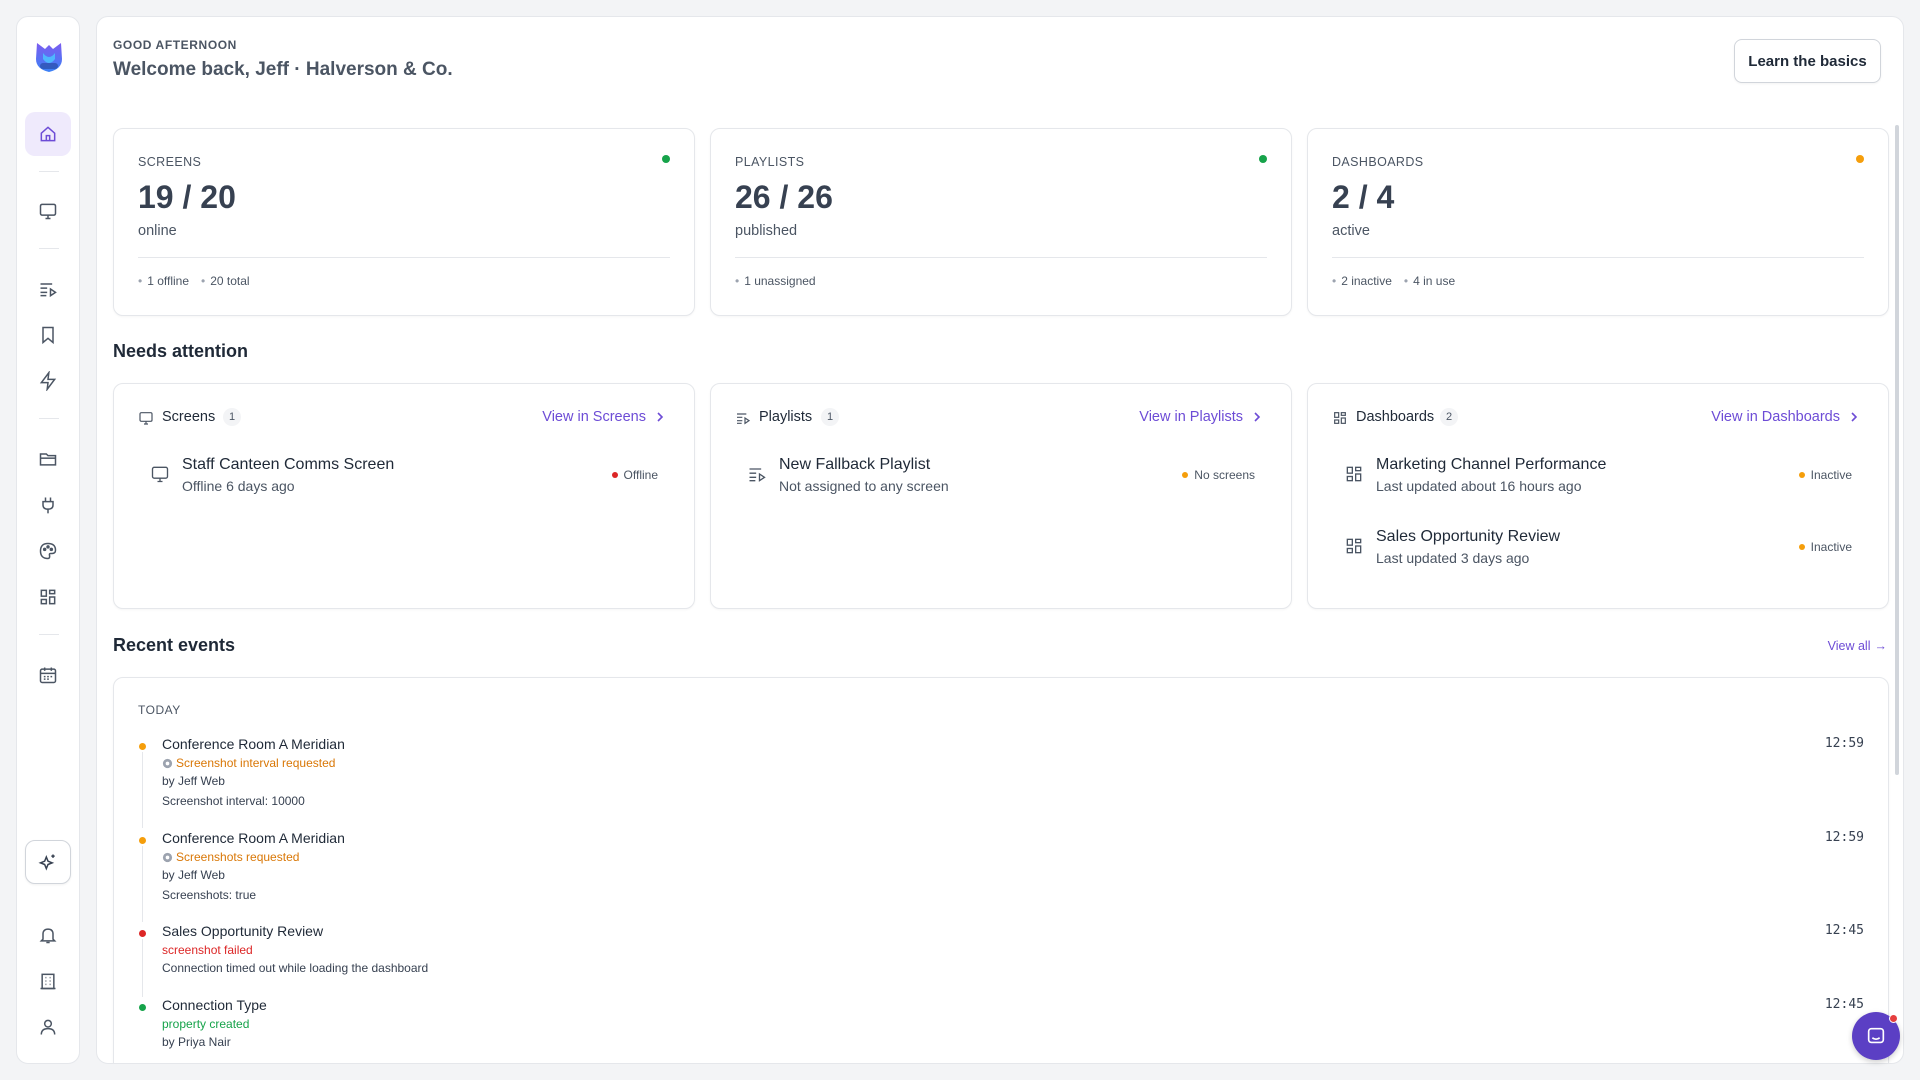 This screenshot has width=1920, height=1080. I want to click on event-time: 12:59, so click(1844, 837).